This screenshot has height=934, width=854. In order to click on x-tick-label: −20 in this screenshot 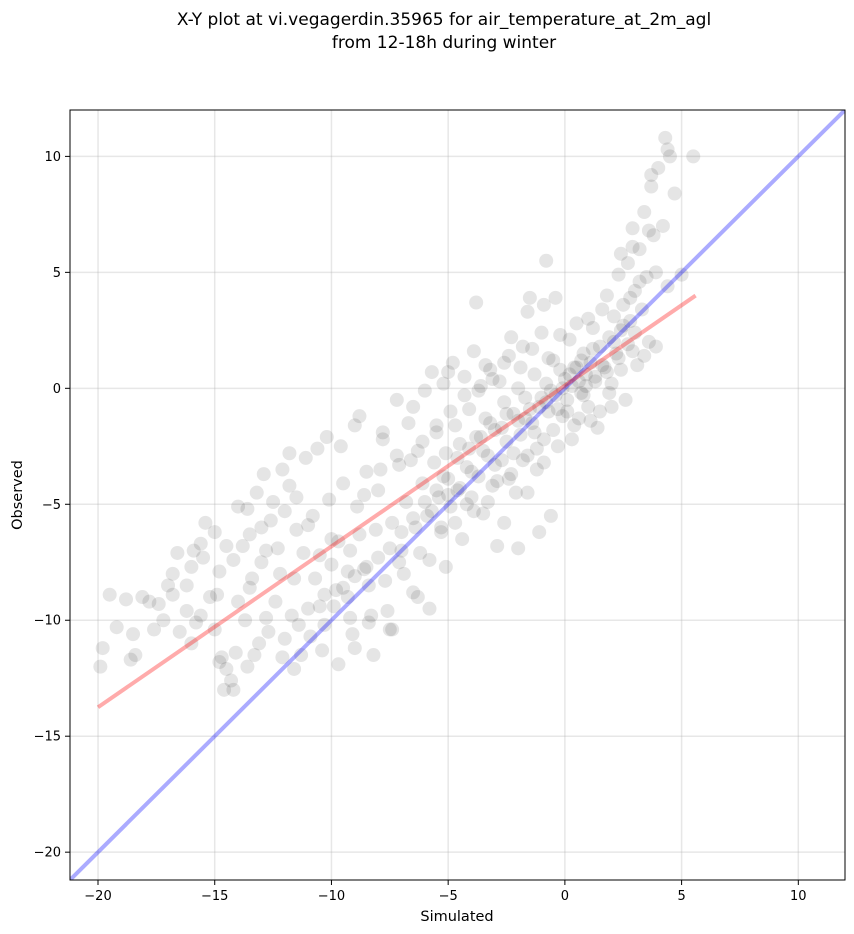, I will do `click(97, 896)`.